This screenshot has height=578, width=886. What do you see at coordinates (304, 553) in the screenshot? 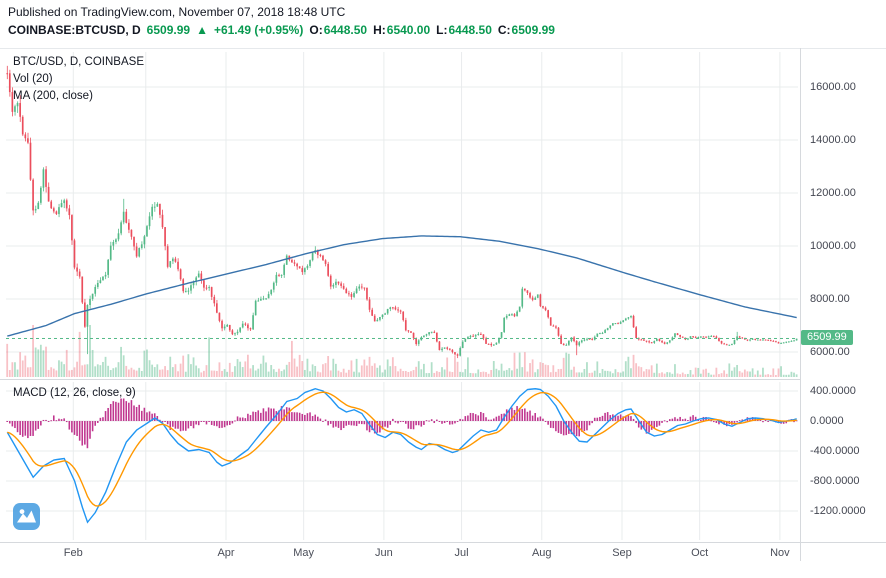
I see `time-axis-label: May` at bounding box center [304, 553].